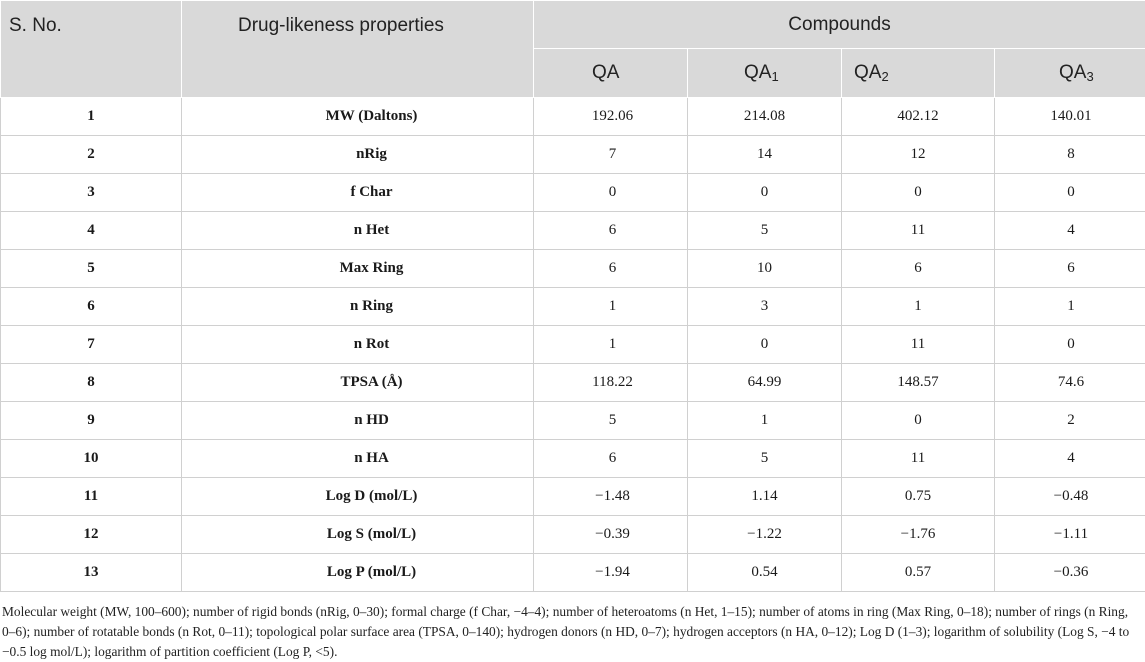 The height and width of the screenshot is (662, 1145). What do you see at coordinates (1069, 534) in the screenshot?
I see `cell-value-qa3: −1.11` at bounding box center [1069, 534].